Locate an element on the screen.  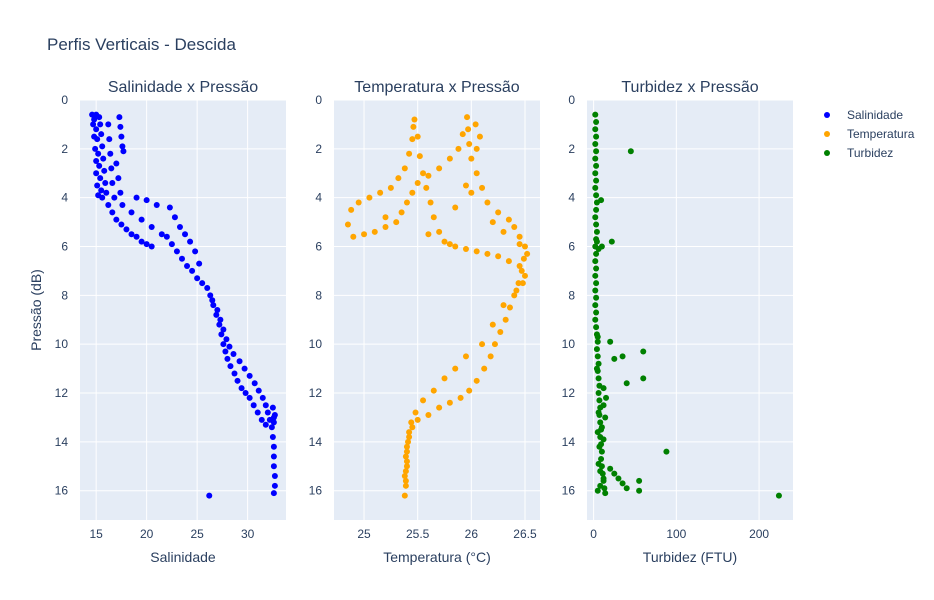
legend-item-salinidade: Salinidade is located at coordinates (863, 115).